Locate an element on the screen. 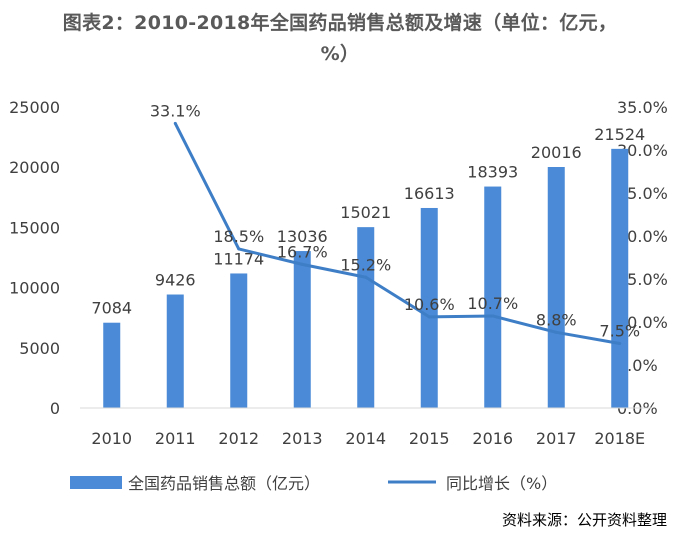 This screenshot has width=679, height=538. x-tick-label: 2014 is located at coordinates (365, 438).